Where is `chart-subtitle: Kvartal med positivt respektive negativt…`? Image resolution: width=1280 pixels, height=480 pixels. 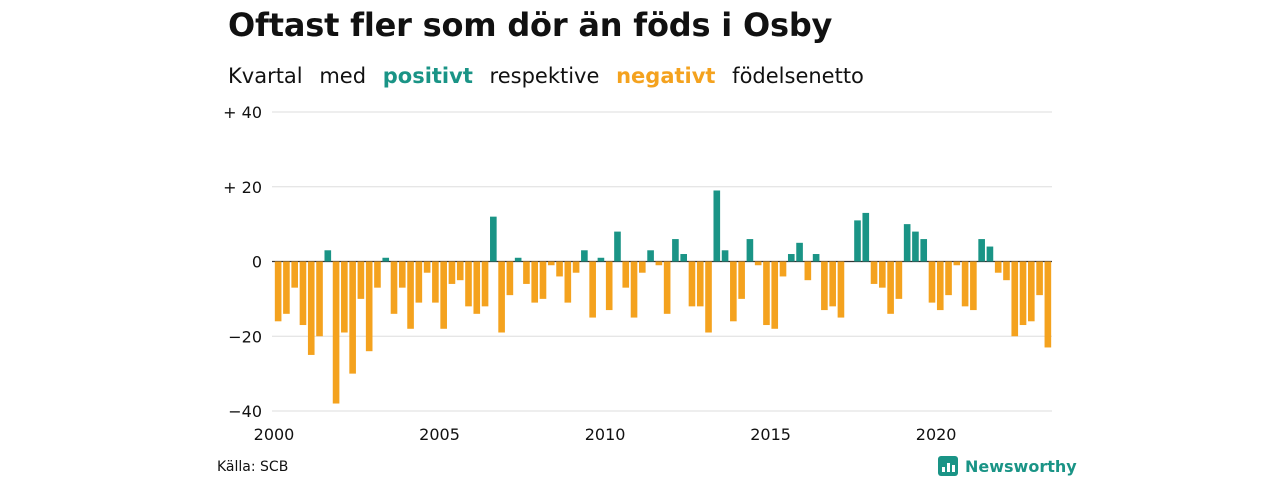 chart-subtitle: Kvartal med positivt respektive negativt… is located at coordinates (551, 76).